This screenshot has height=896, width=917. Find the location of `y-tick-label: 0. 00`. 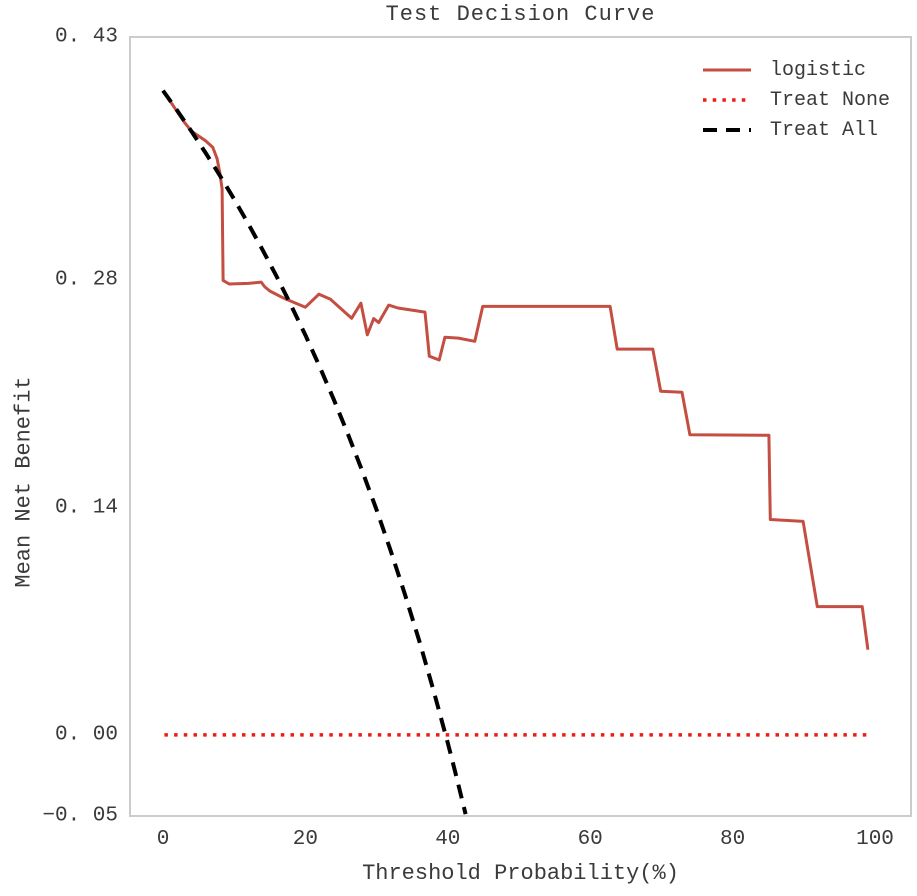

y-tick-label: 0. 00 is located at coordinates (86, 735).